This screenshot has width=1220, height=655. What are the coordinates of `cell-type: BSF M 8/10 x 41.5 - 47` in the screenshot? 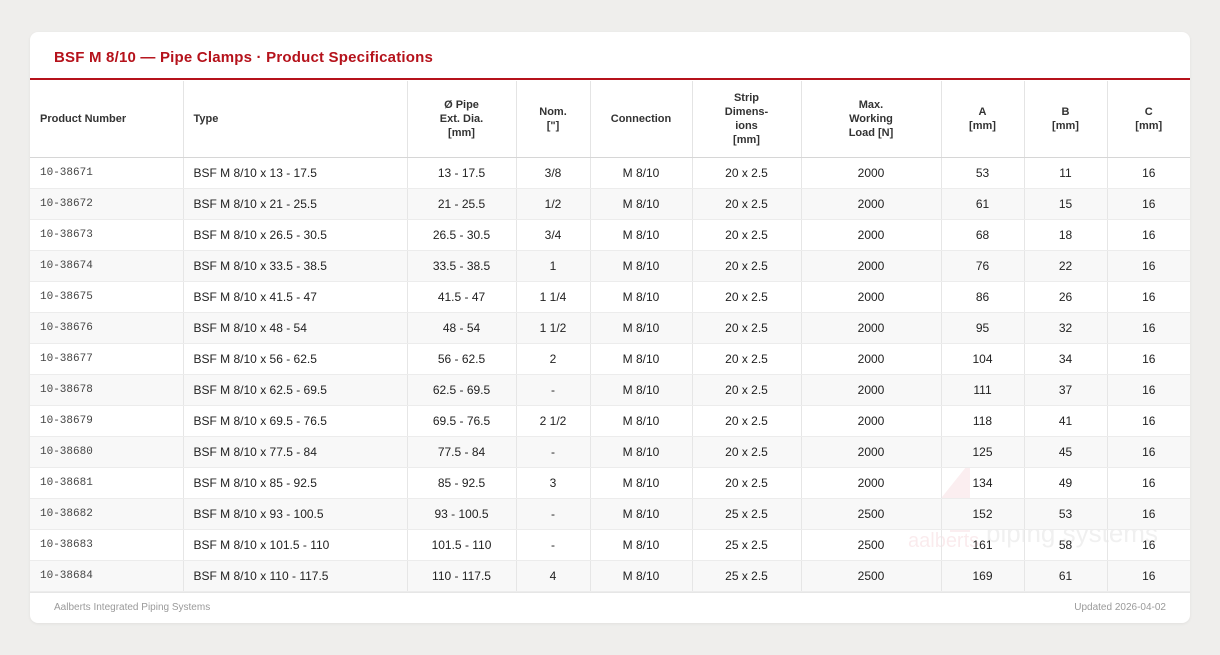 It's located at (295, 297).